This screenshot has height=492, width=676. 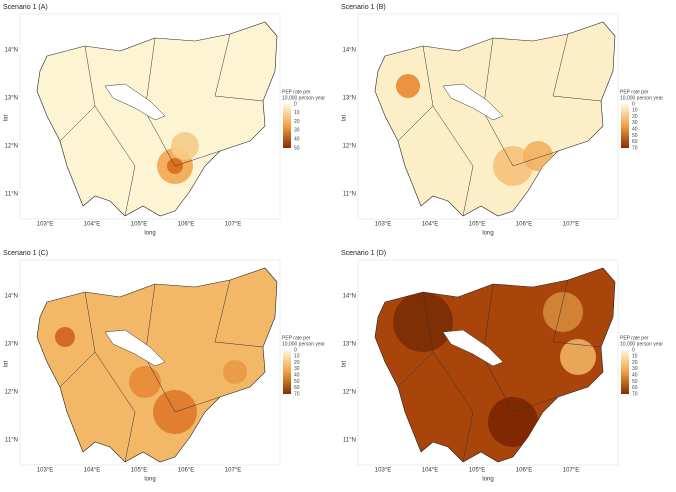 What do you see at coordinates (25, 7) in the screenshot?
I see `panel-title: Scenario 1 (A)` at bounding box center [25, 7].